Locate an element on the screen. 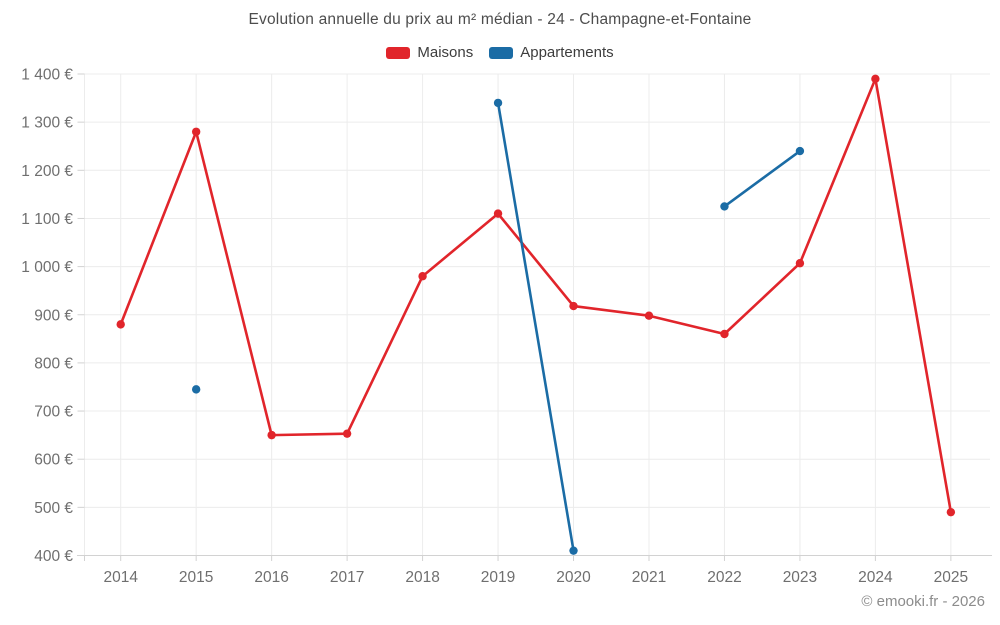 The height and width of the screenshot is (625, 1000). legend-item-appartements: Appartements is located at coordinates (551, 52).